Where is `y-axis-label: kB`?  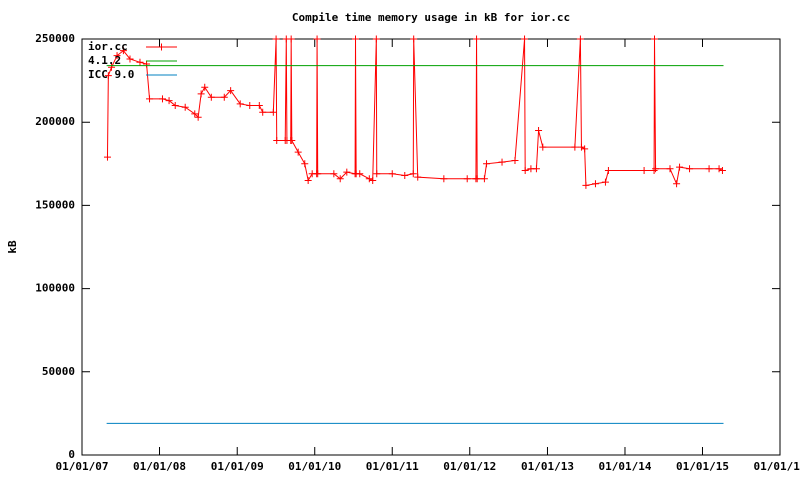 y-axis-label: kB is located at coordinates (12, 247).